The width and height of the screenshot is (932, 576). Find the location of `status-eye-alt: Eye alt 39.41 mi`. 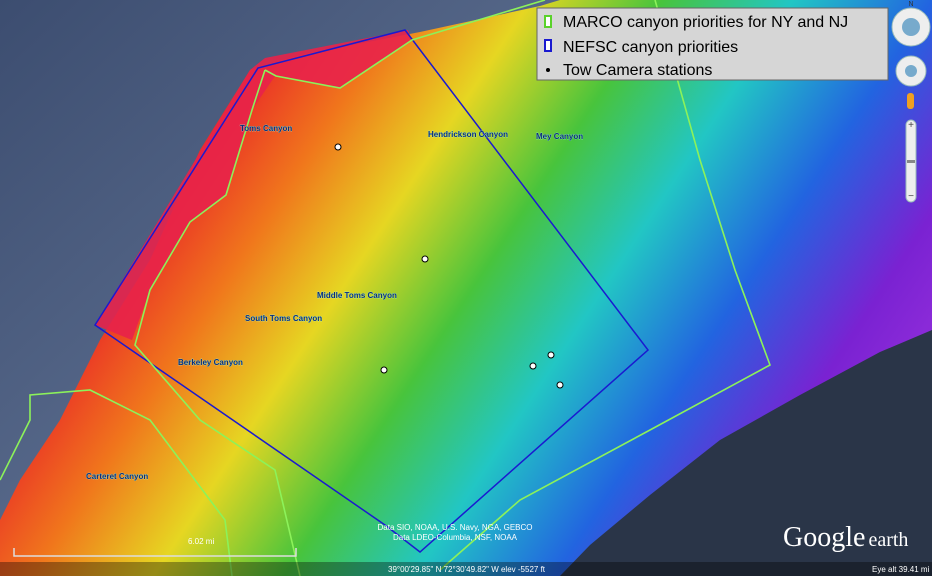

status-eye-alt: Eye alt 39.41 mi is located at coordinates (901, 569).